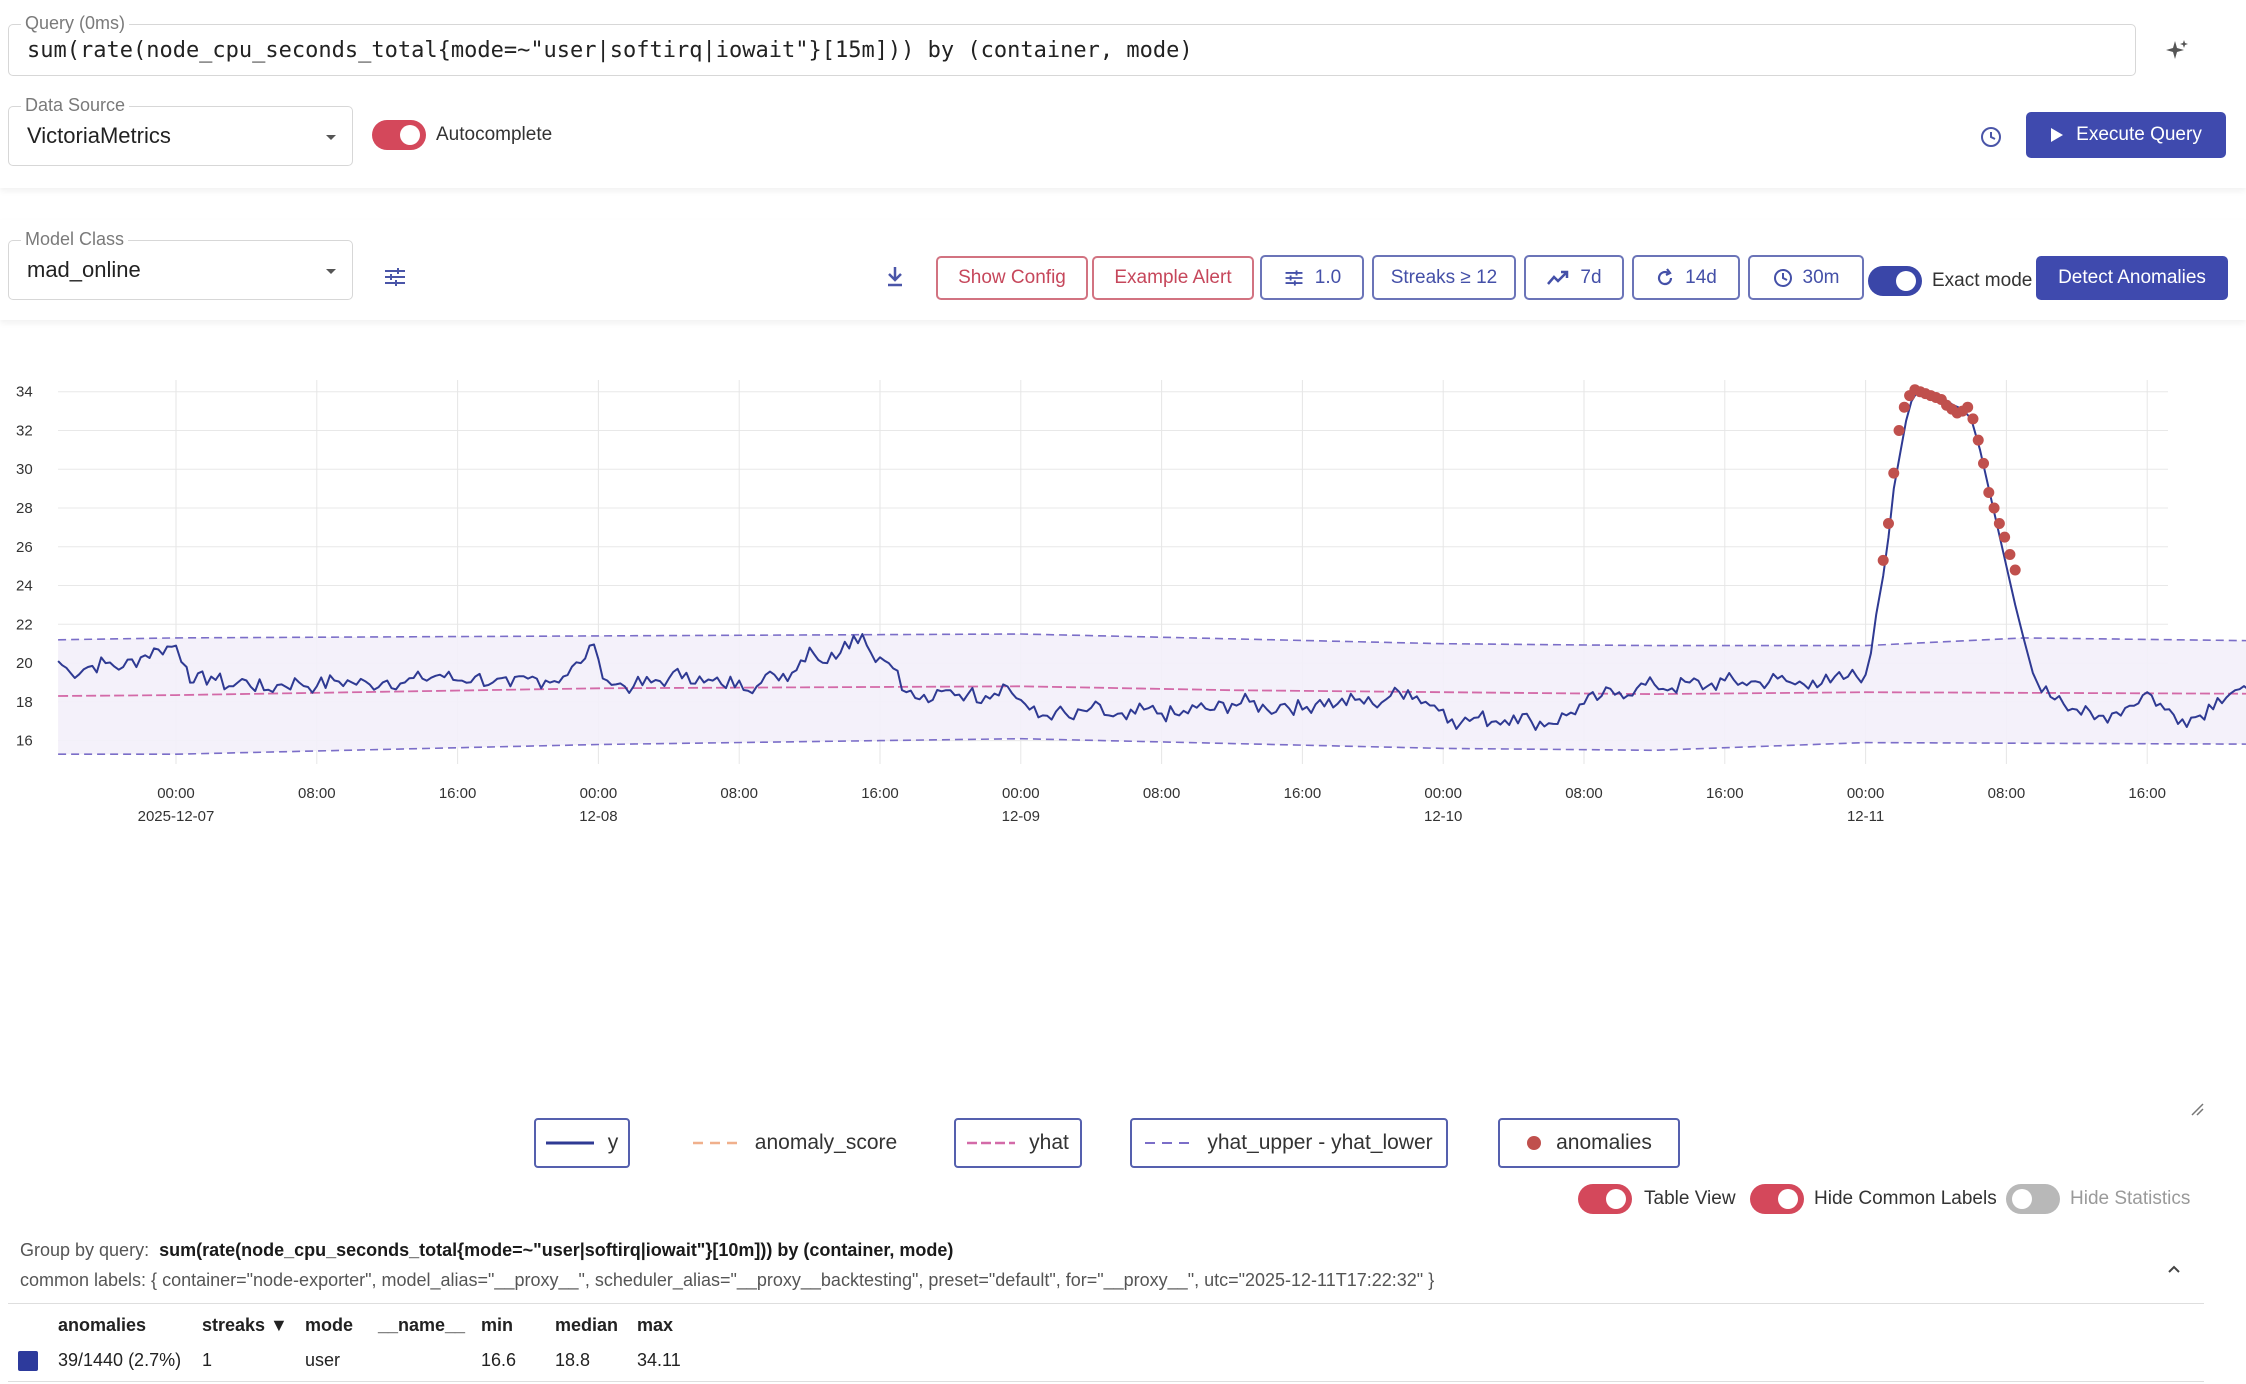  I want to click on x-tick-date: 12-08, so click(598, 816).